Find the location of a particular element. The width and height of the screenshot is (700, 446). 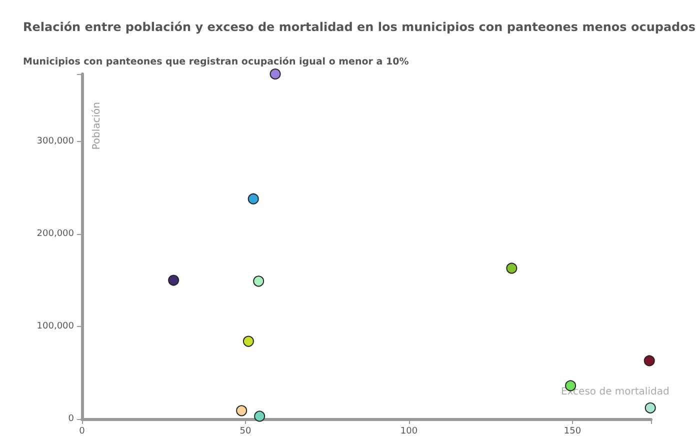

x-tick-label: 100 is located at coordinates (409, 431).